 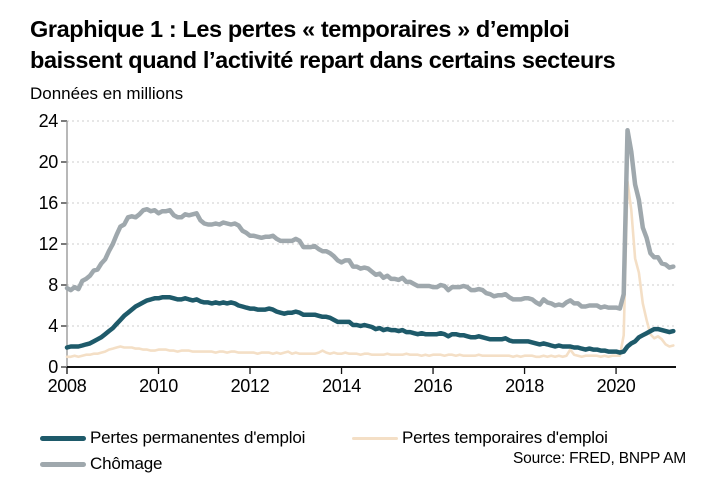 I want to click on x-tick-label: 2012, so click(x=250, y=386).